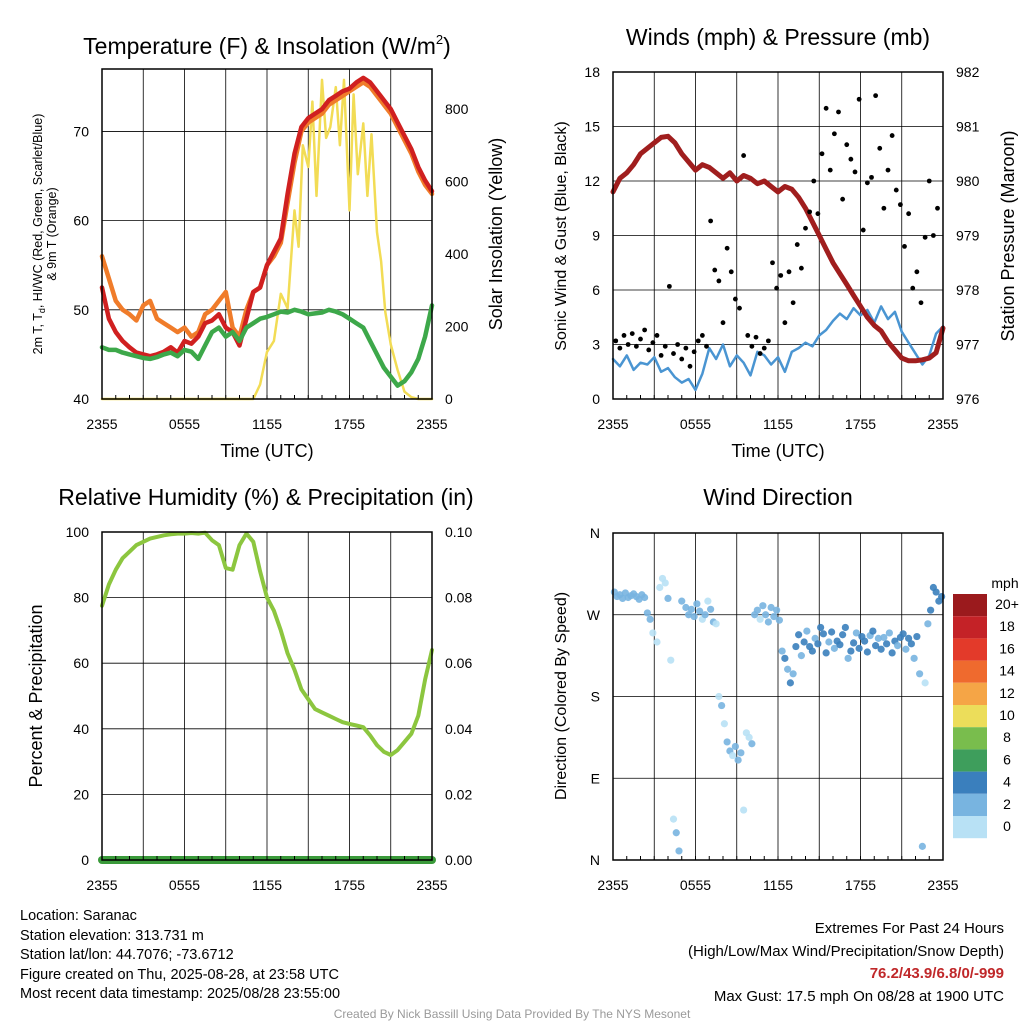  Describe the element at coordinates (101, 424) in the screenshot. I see `x-tick-label: 2355` at that location.